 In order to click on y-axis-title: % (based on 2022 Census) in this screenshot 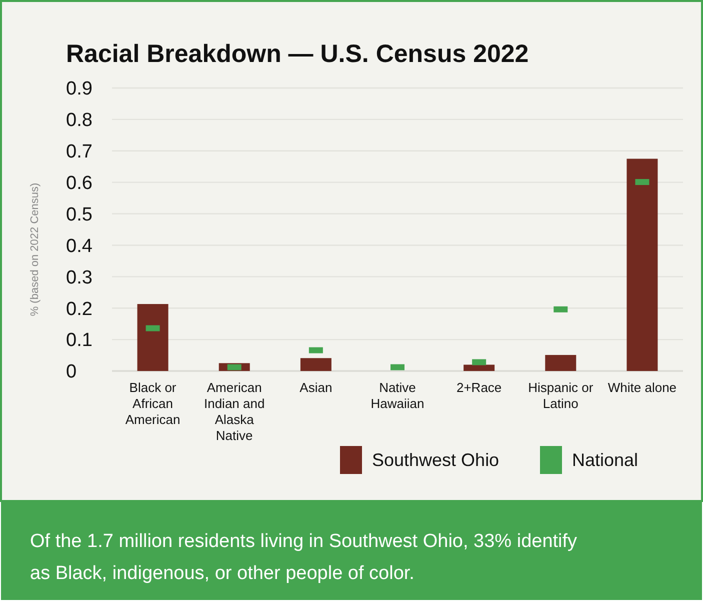, I will do `click(35, 249)`.